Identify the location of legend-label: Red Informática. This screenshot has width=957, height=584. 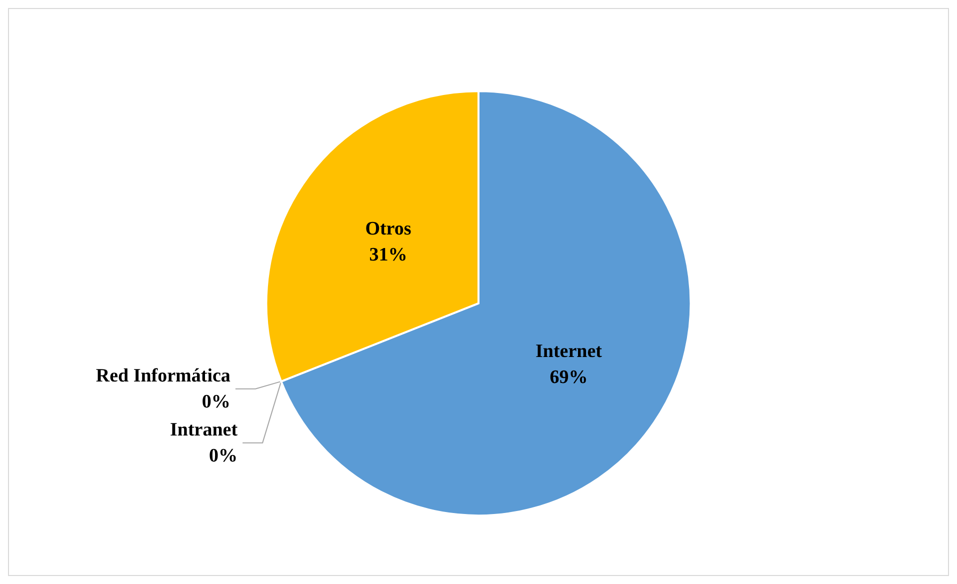
(163, 375).